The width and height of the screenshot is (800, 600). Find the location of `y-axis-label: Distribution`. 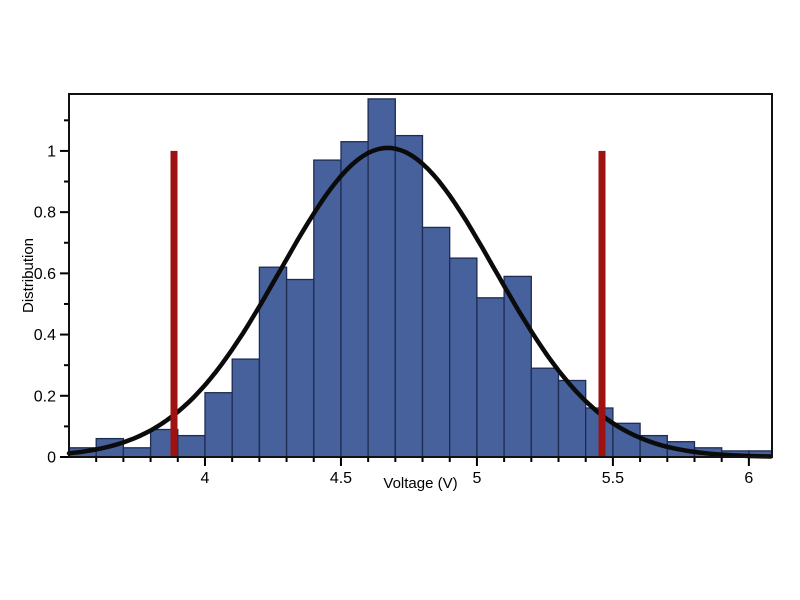

y-axis-label: Distribution is located at coordinates (28, 275).